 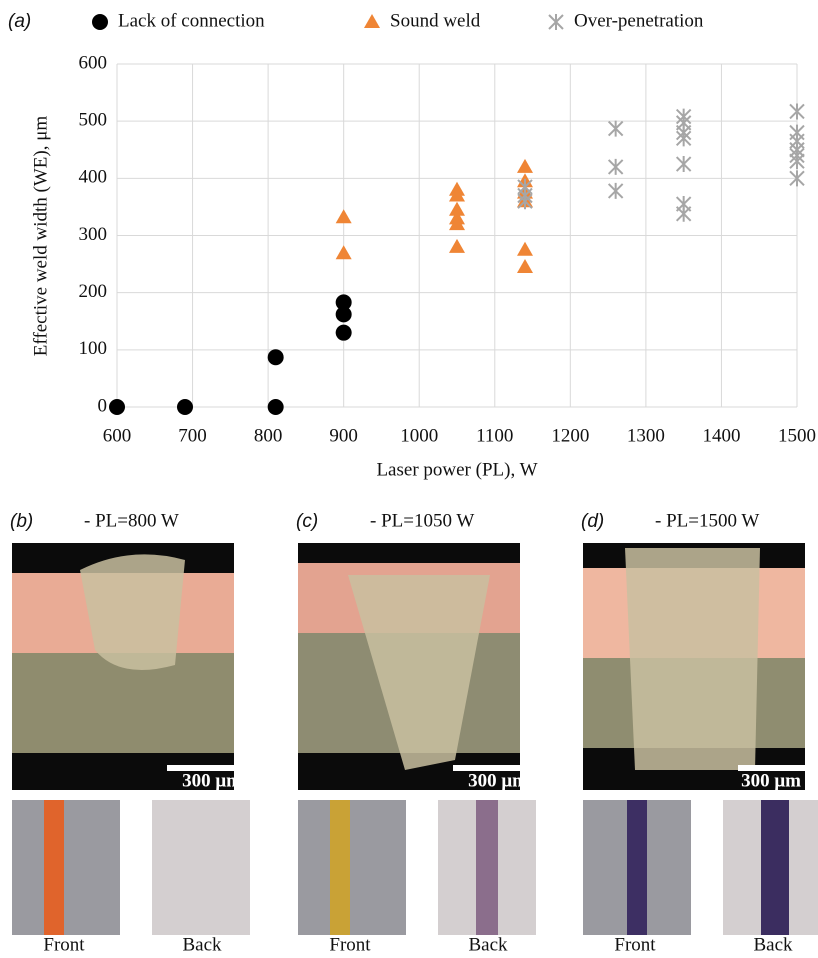 I want to click on panel-label: (b), so click(x=21, y=521).